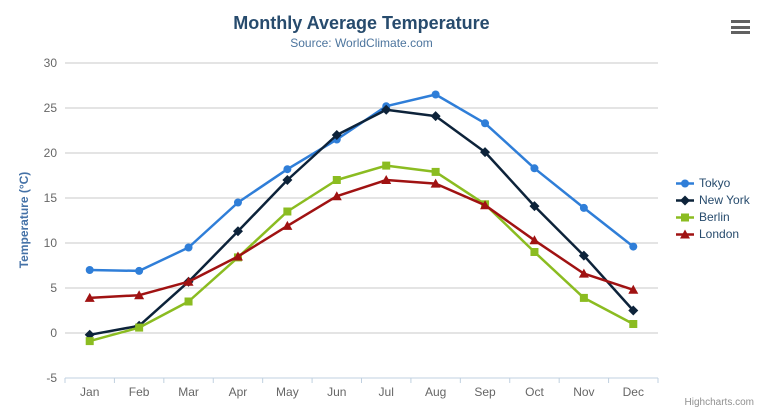  I want to click on xaxis-category-label: Mar, so click(188, 392).